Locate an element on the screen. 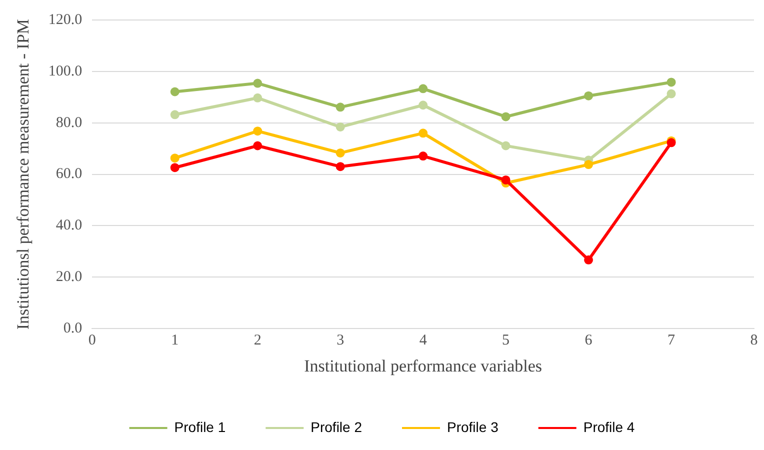 The image size is (764, 450). x-tick-label: 1 is located at coordinates (175, 340).